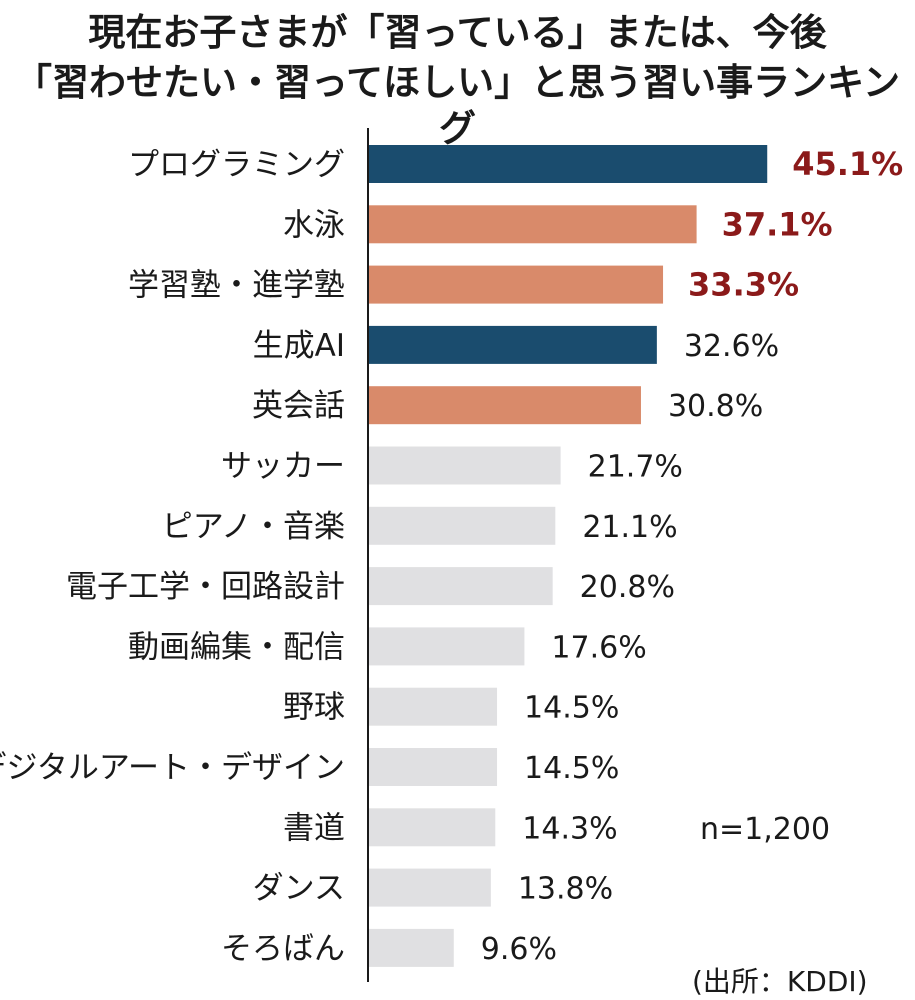  I want to click on category-label: ピアノ・音楽, so click(253, 527).